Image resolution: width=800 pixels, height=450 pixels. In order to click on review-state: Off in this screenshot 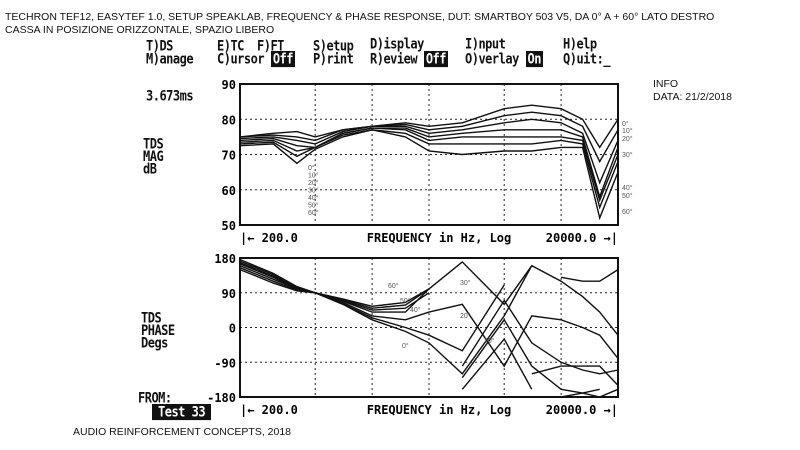, I will do `click(435, 59)`.